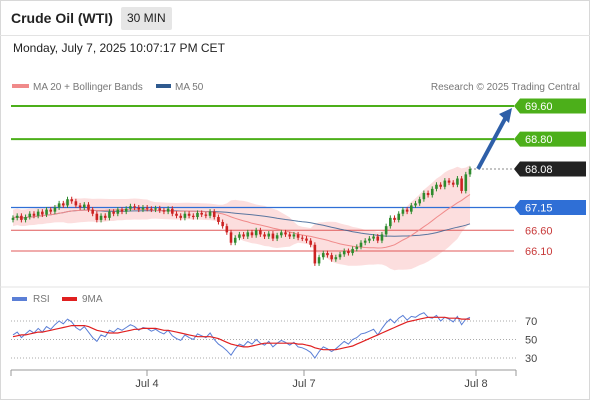  Describe the element at coordinates (19, 299) in the screenshot. I see `rsi-legend-swatch` at that location.